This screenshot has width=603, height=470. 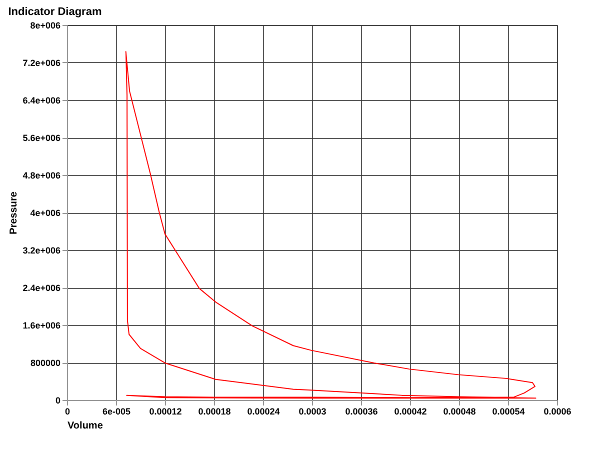 I want to click on y-axis-title: Pressure, so click(x=14, y=212).